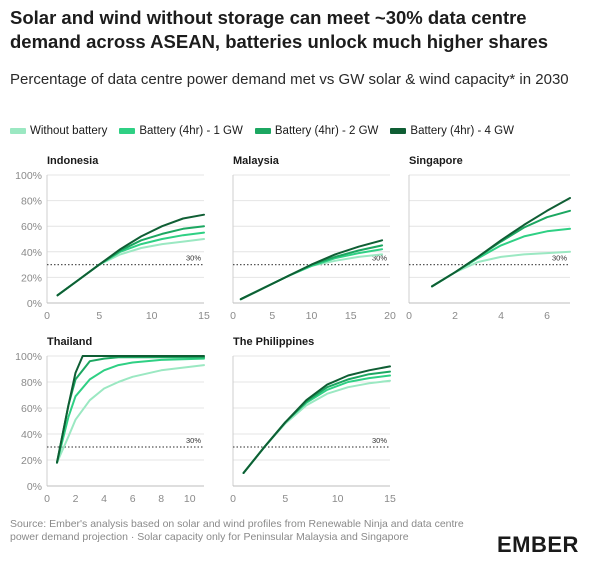 The width and height of the screenshot is (600, 566). I want to click on legend-item-battery-1gw: Battery (4hr) - 1 GW, so click(181, 131).